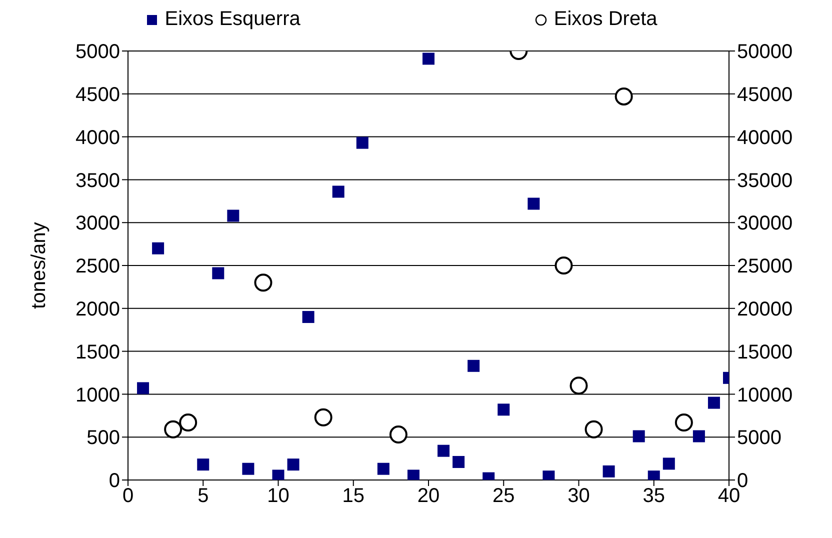  What do you see at coordinates (114, 481) in the screenshot?
I see `y-tick-label: 0` at bounding box center [114, 481].